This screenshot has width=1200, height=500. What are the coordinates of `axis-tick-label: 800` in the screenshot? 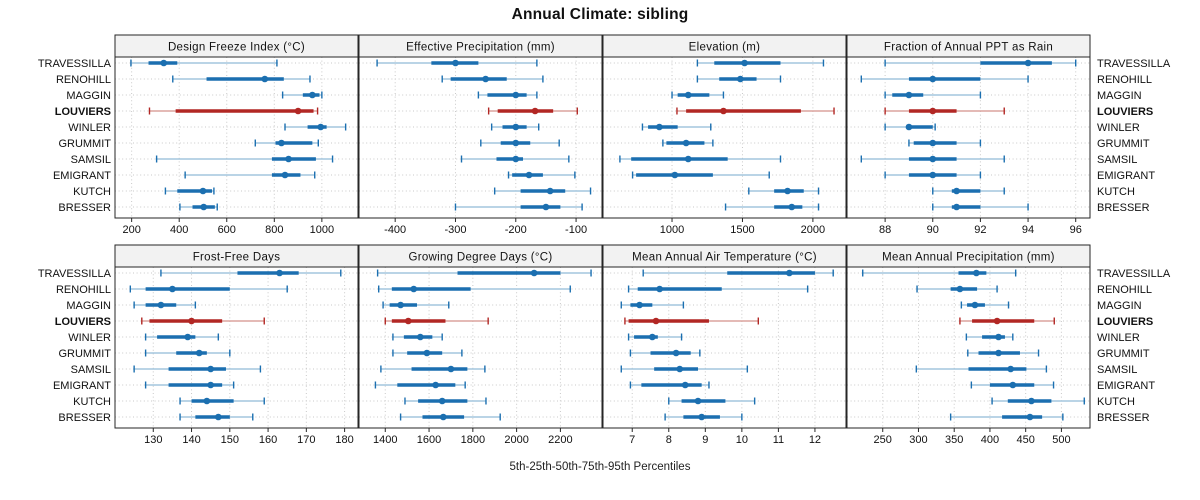 It's located at (274, 230).